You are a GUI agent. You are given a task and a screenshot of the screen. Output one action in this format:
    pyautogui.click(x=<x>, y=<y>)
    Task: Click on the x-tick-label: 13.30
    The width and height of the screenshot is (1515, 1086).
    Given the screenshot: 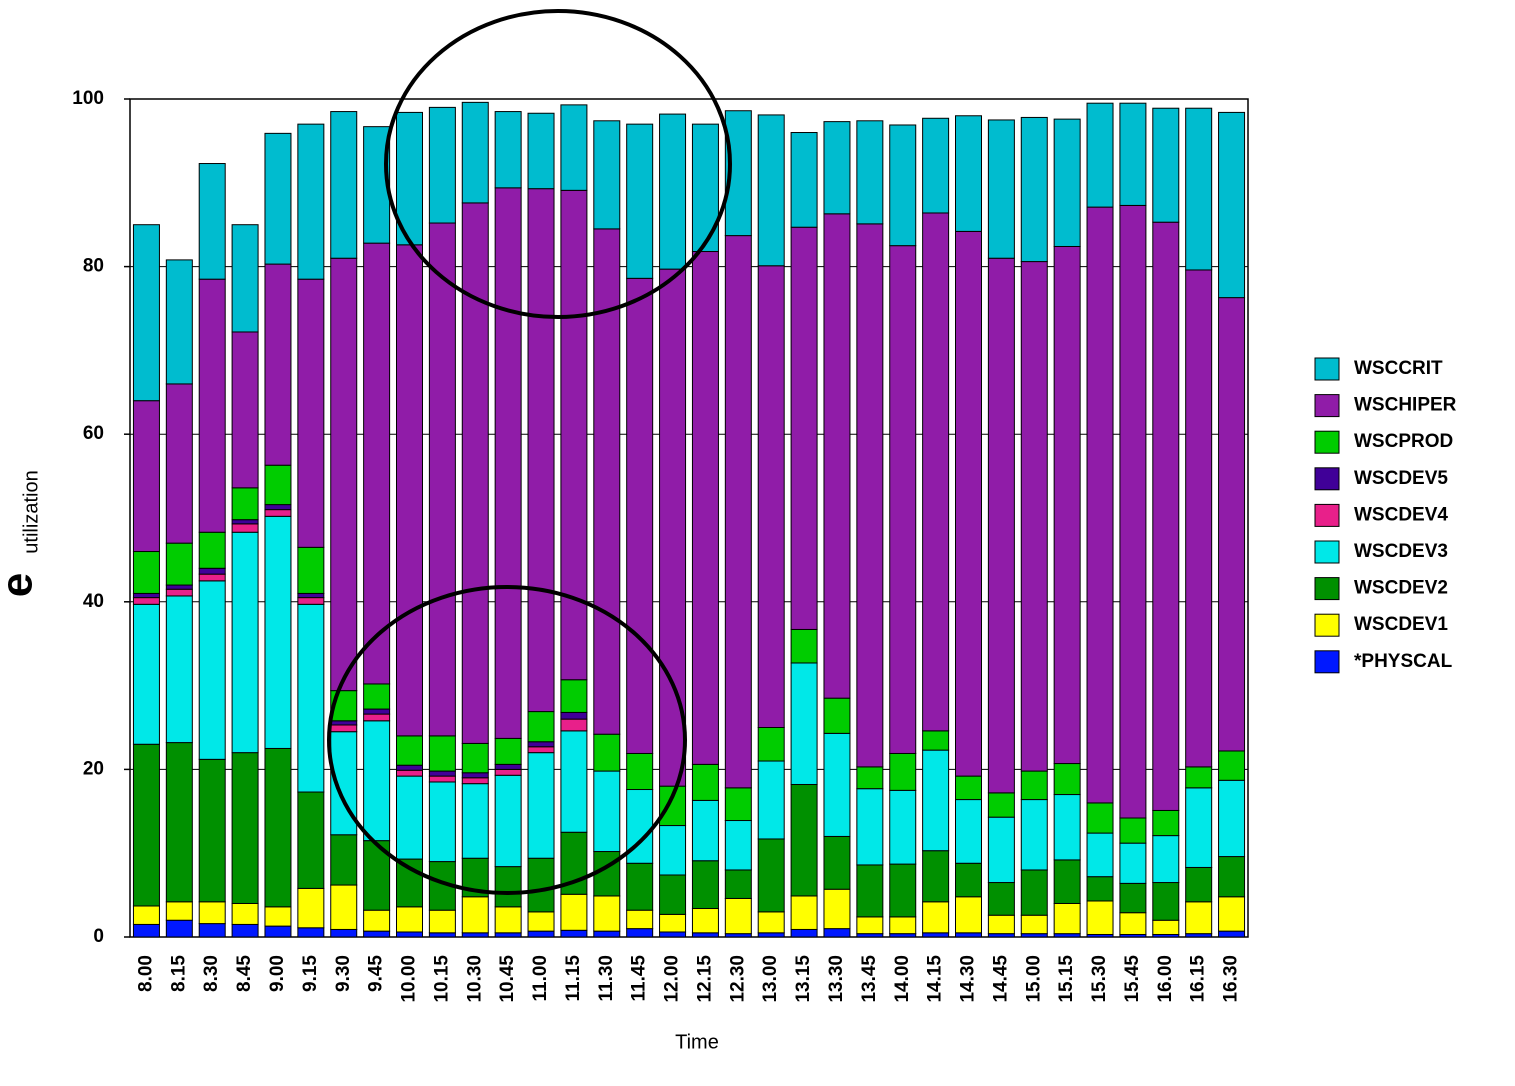 What is the action you would take?
    pyautogui.click(x=836, y=979)
    